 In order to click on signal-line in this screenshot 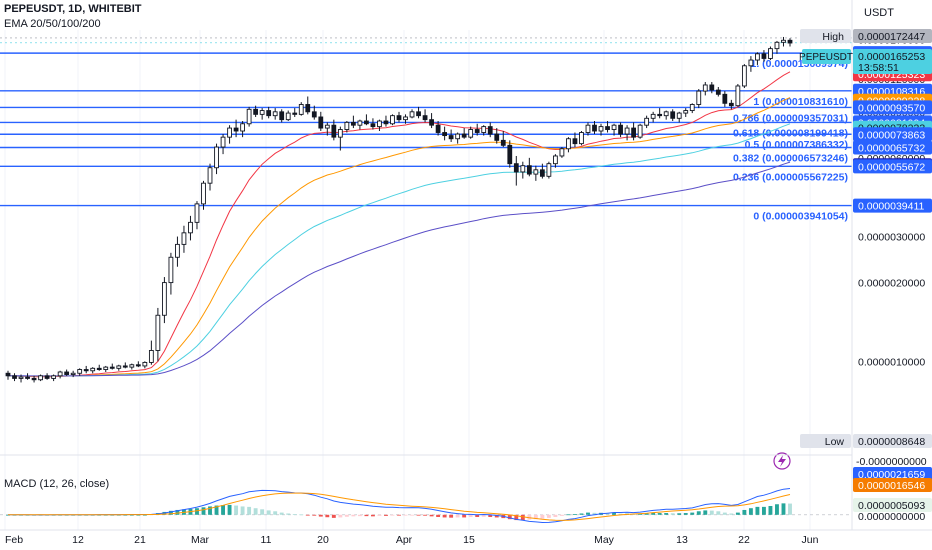, I will do `click(399, 506)`.